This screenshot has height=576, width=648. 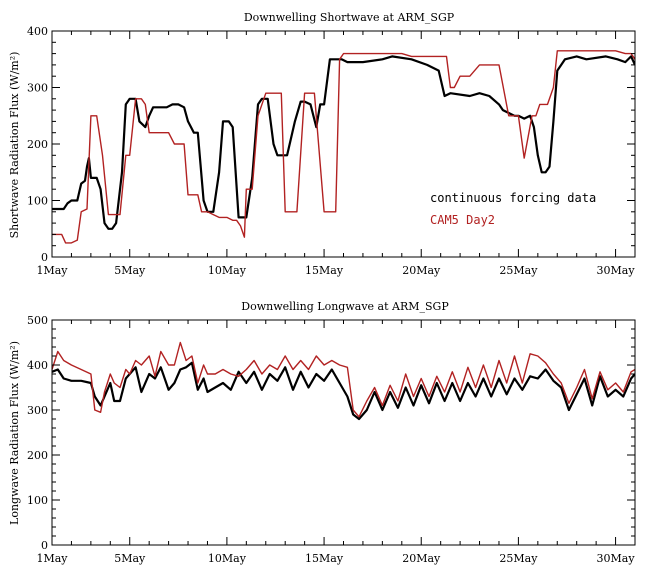 I want to click on y-axis-label: Longwave Radiation Flux (W/m²), so click(x=14, y=433).